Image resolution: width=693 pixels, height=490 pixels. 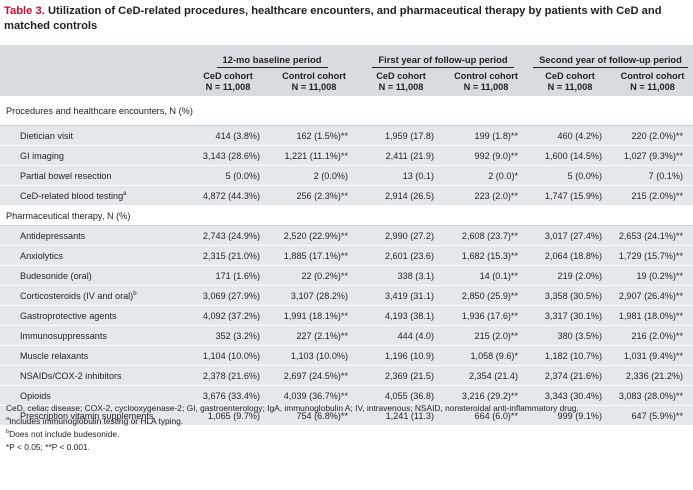 I want to click on value-cell: 1,103 (10.0%), so click(x=314, y=355).